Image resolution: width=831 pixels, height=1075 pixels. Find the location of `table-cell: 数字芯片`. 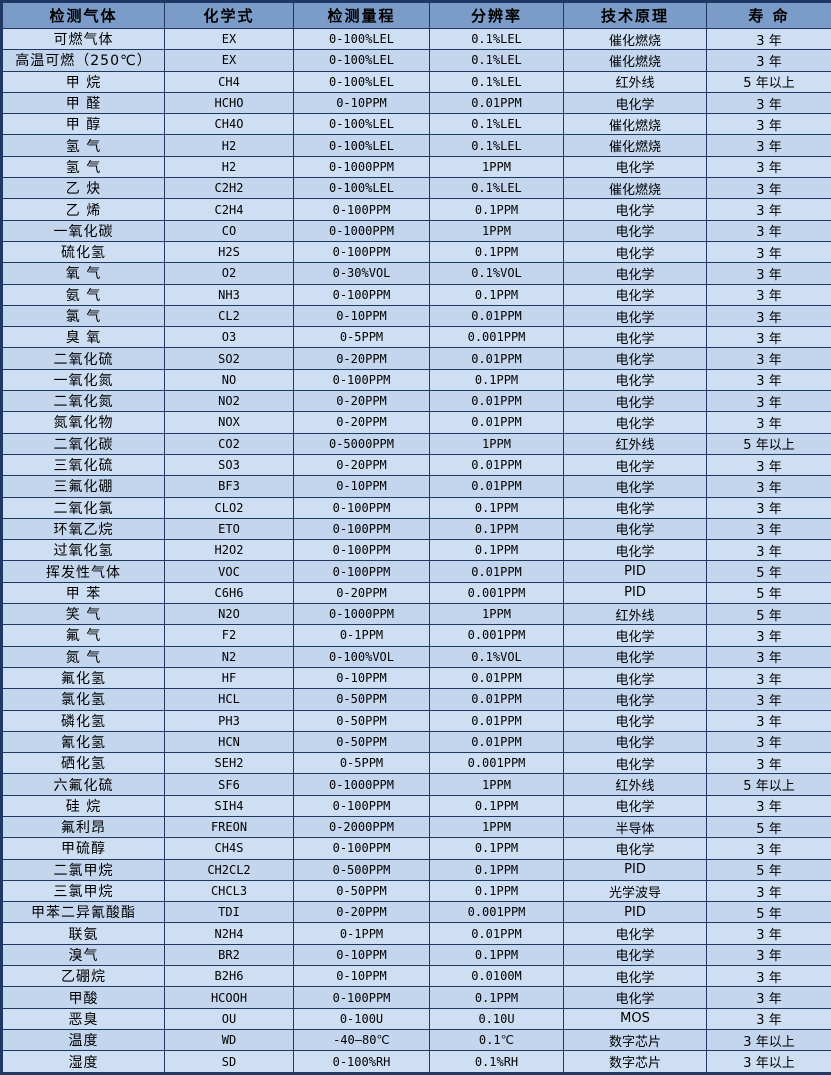

table-cell: 数字芯片 is located at coordinates (635, 1062).